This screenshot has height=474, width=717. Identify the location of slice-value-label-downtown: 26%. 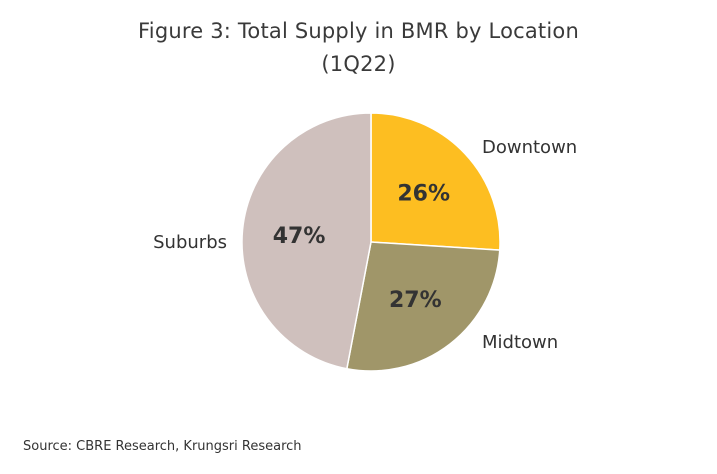
(423, 194).